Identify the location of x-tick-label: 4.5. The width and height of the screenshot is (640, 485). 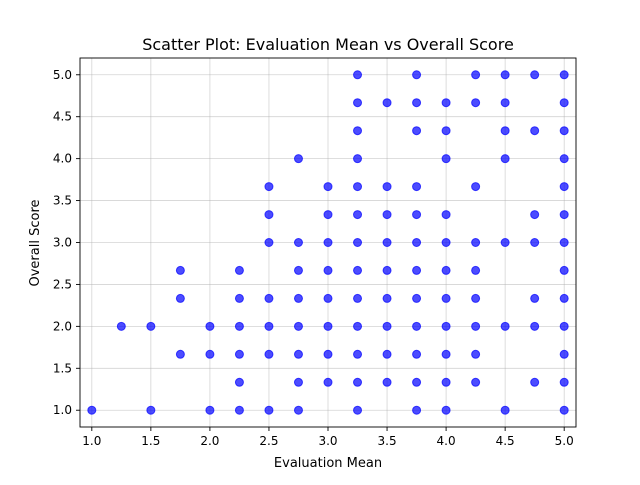
(505, 441).